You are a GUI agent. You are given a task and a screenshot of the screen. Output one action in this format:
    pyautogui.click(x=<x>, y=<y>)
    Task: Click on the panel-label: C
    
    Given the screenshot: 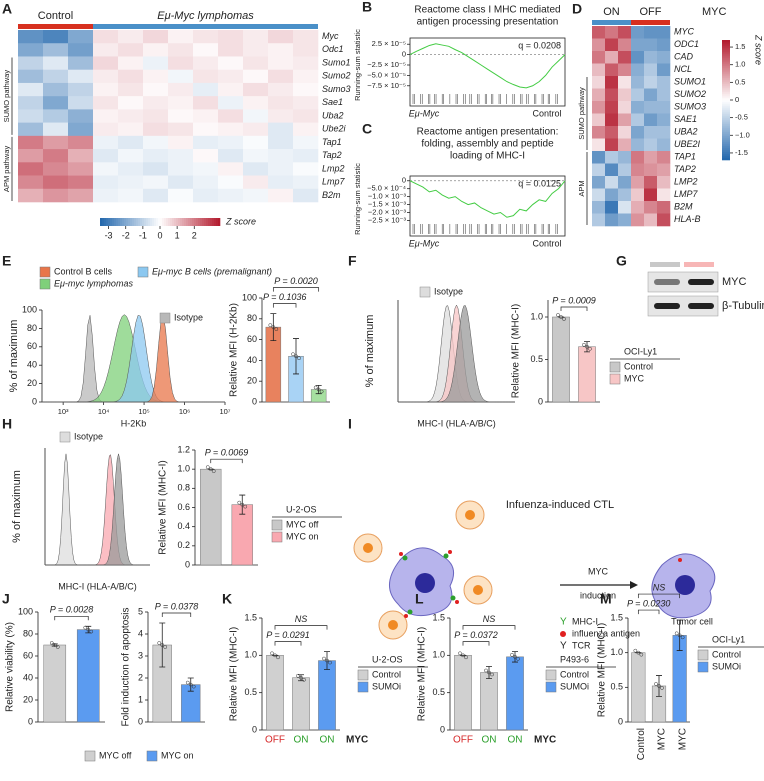 What is the action you would take?
    pyautogui.click(x=367, y=129)
    